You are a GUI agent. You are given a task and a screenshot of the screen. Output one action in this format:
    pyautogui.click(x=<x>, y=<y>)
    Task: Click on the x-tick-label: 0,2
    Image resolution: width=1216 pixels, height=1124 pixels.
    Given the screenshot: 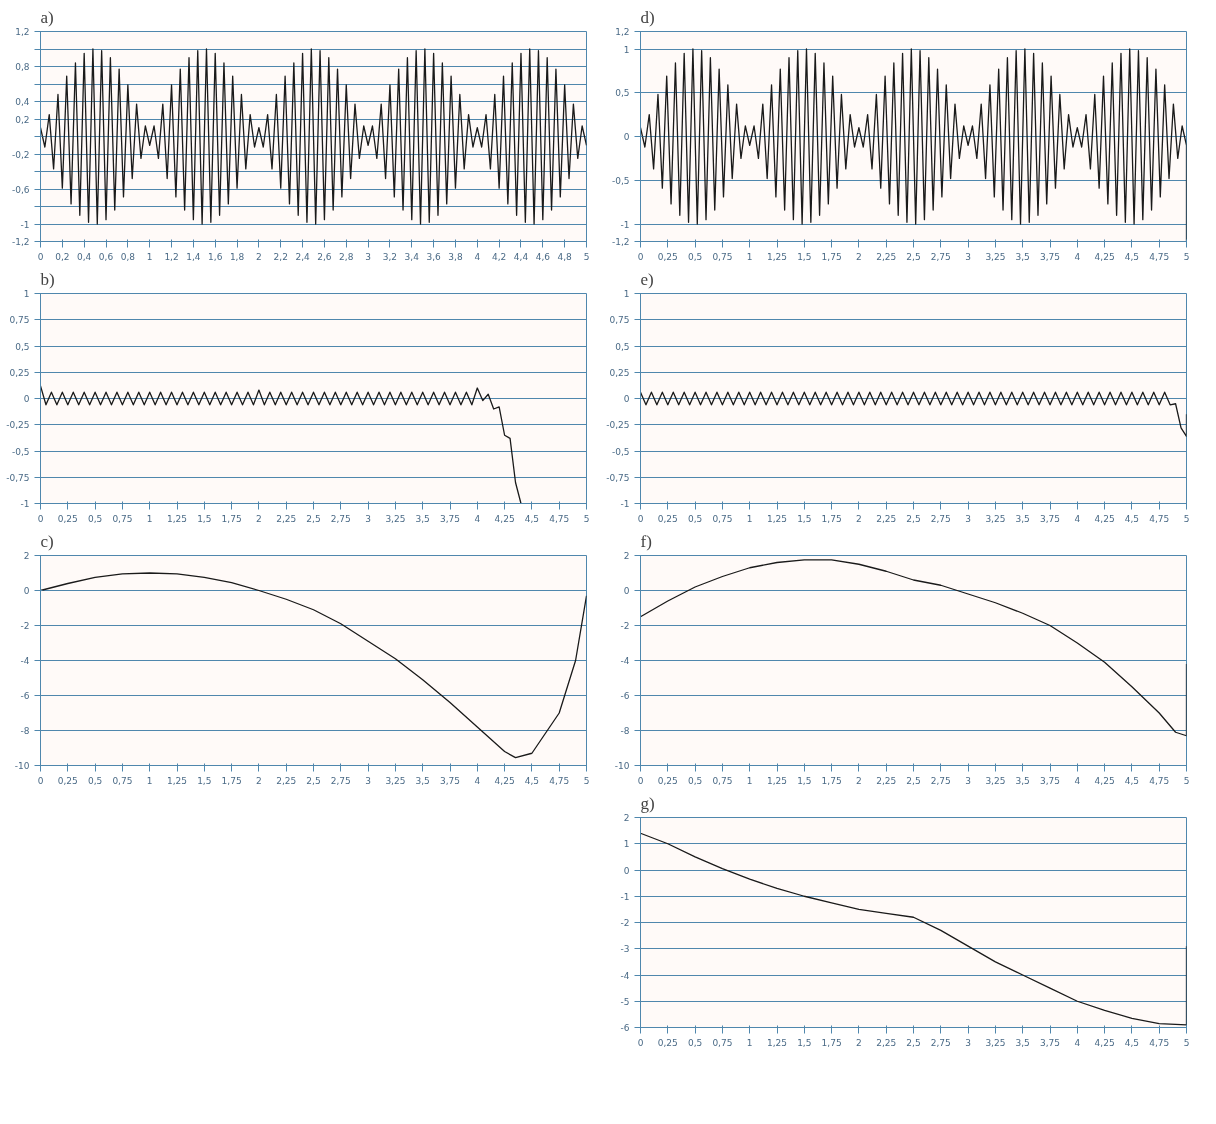 What is the action you would take?
    pyautogui.click(x=62, y=256)
    